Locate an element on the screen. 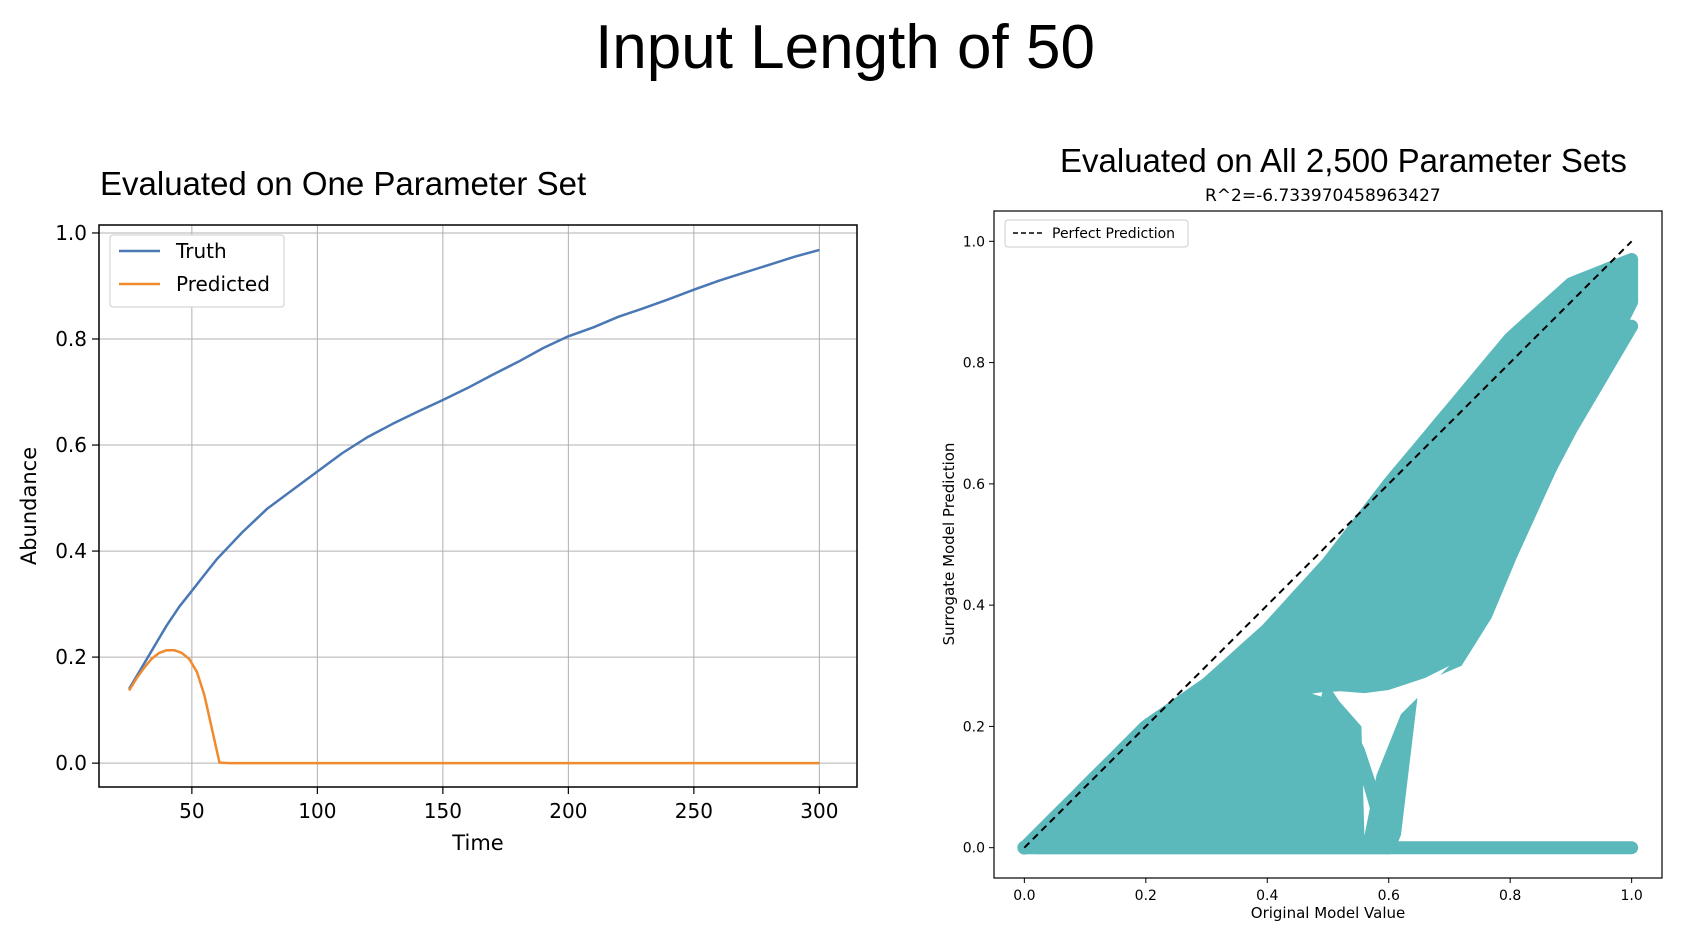 Image resolution: width=1690 pixels, height=936 pixels. predicted-line is located at coordinates (474, 706).